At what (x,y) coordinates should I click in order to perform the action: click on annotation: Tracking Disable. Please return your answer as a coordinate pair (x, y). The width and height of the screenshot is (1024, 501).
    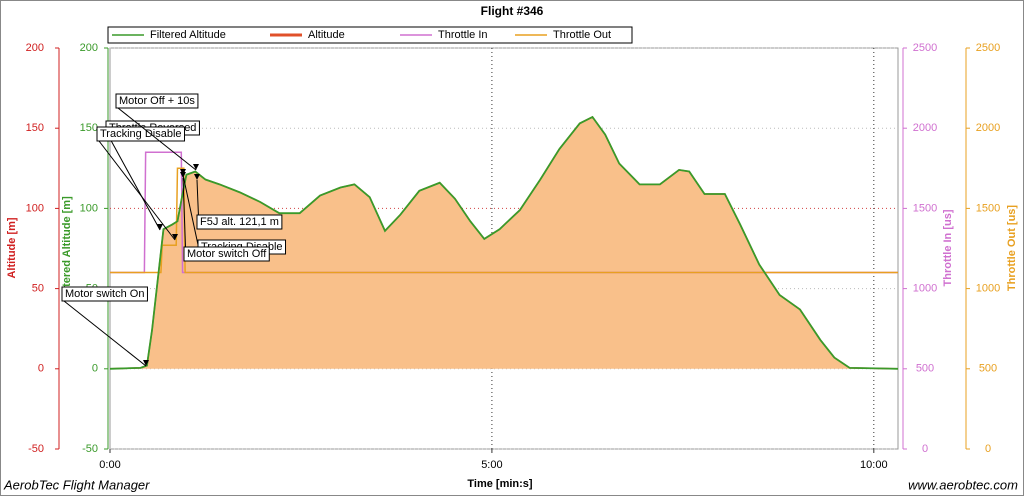
    Looking at the image, I should click on (141, 134).